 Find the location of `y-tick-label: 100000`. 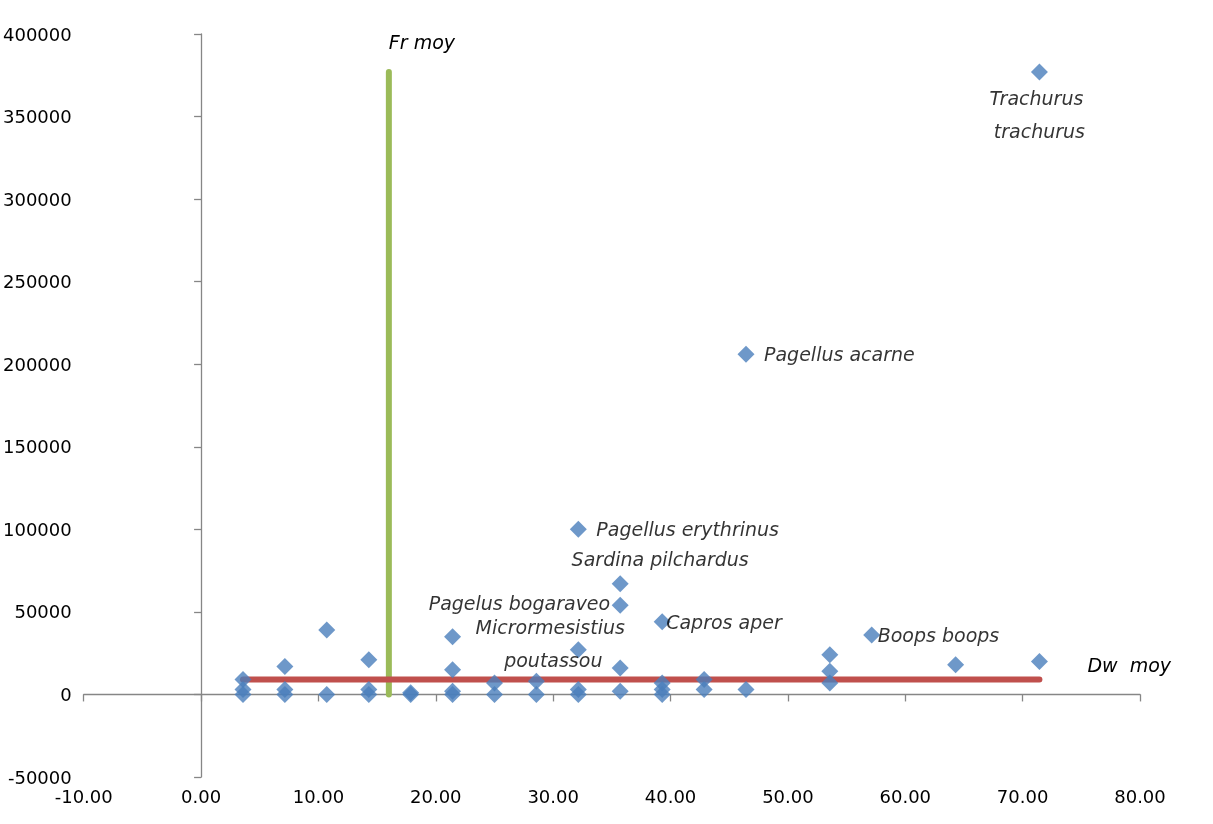

y-tick-label: 100000 is located at coordinates (37, 529).